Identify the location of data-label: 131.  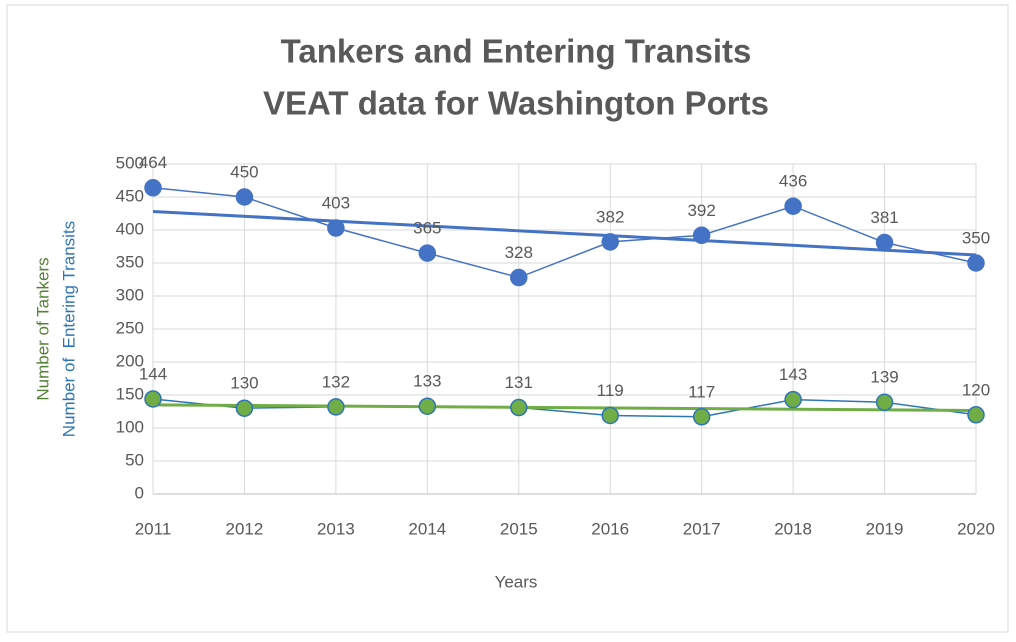
(519, 382).